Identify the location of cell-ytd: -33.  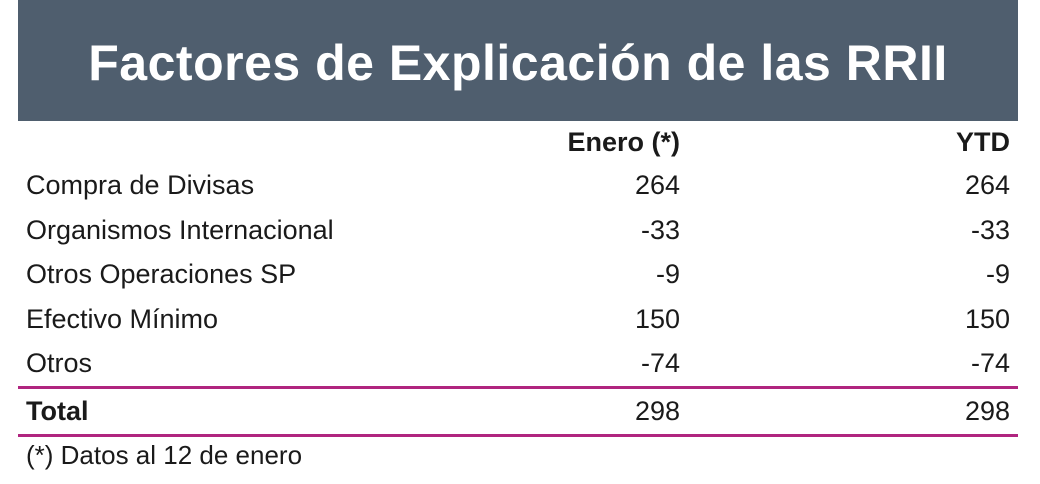
(990, 229).